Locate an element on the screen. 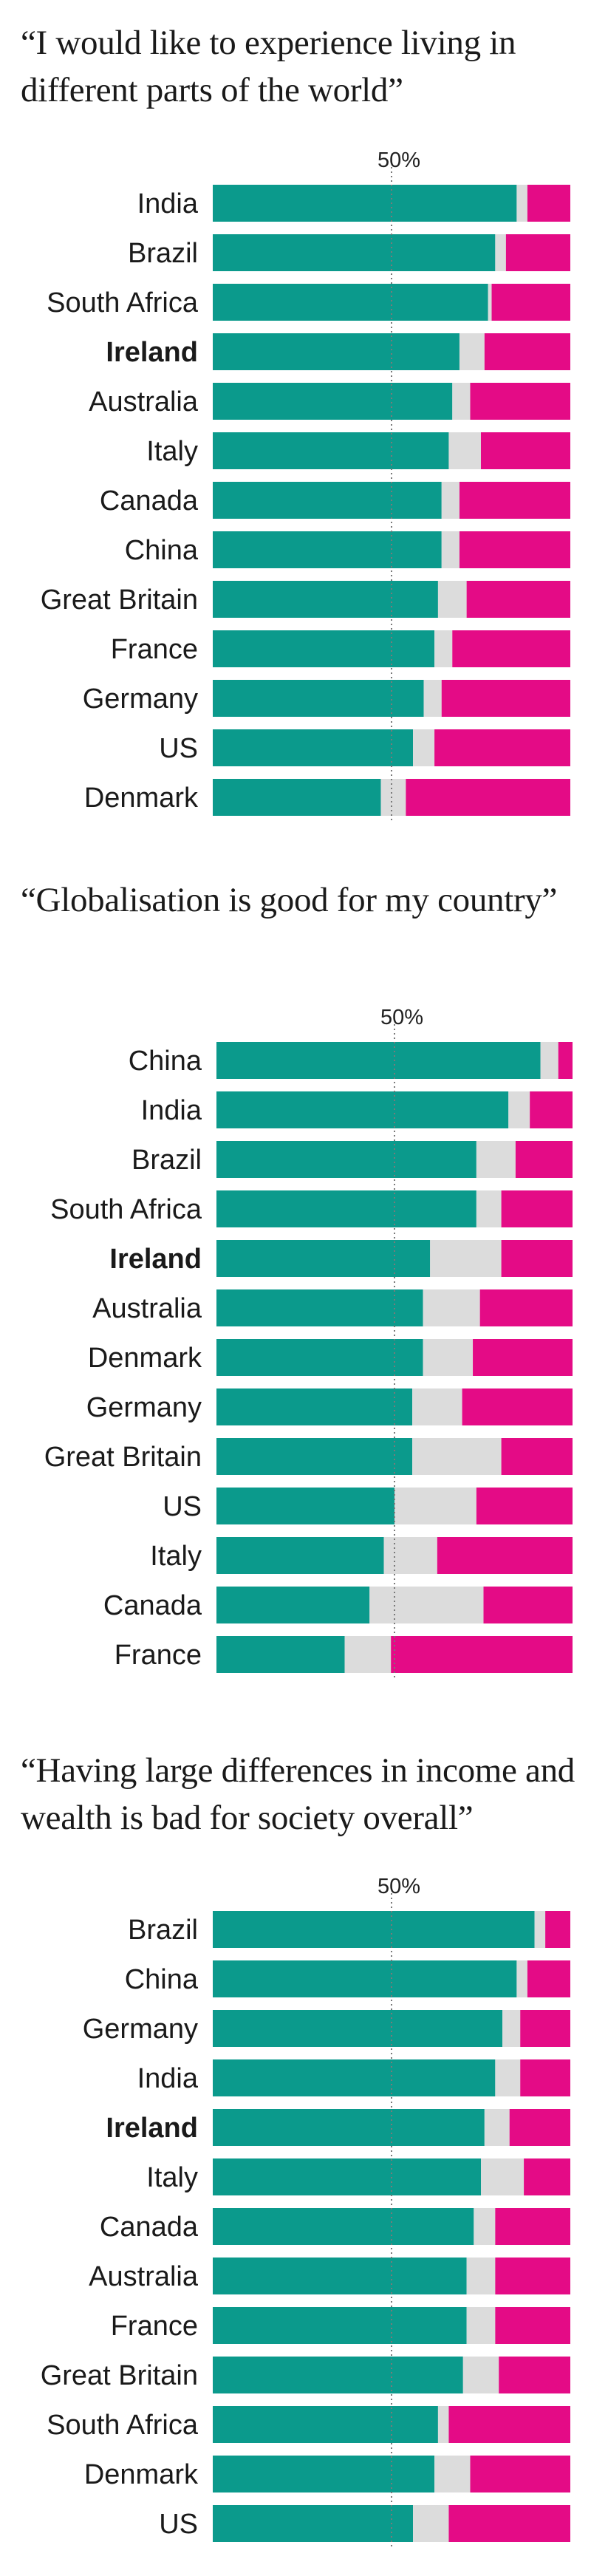 This screenshot has height=2576, width=591. chart-title: “Globalisation is good for my country” is located at coordinates (289, 900).